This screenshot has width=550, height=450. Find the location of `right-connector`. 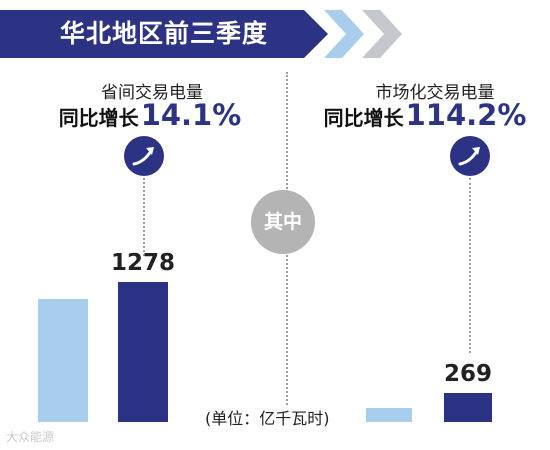

right-connector is located at coordinates (470, 265).